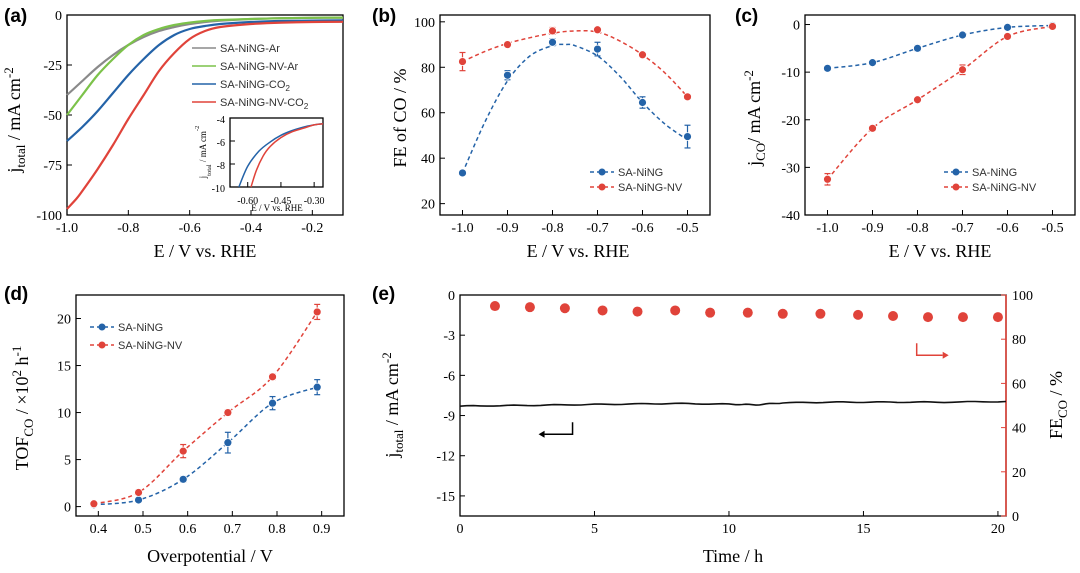 This screenshot has width=1080, height=573. Describe the element at coordinates (428, 205) in the screenshot. I see `y-tick-label: 20` at that location.